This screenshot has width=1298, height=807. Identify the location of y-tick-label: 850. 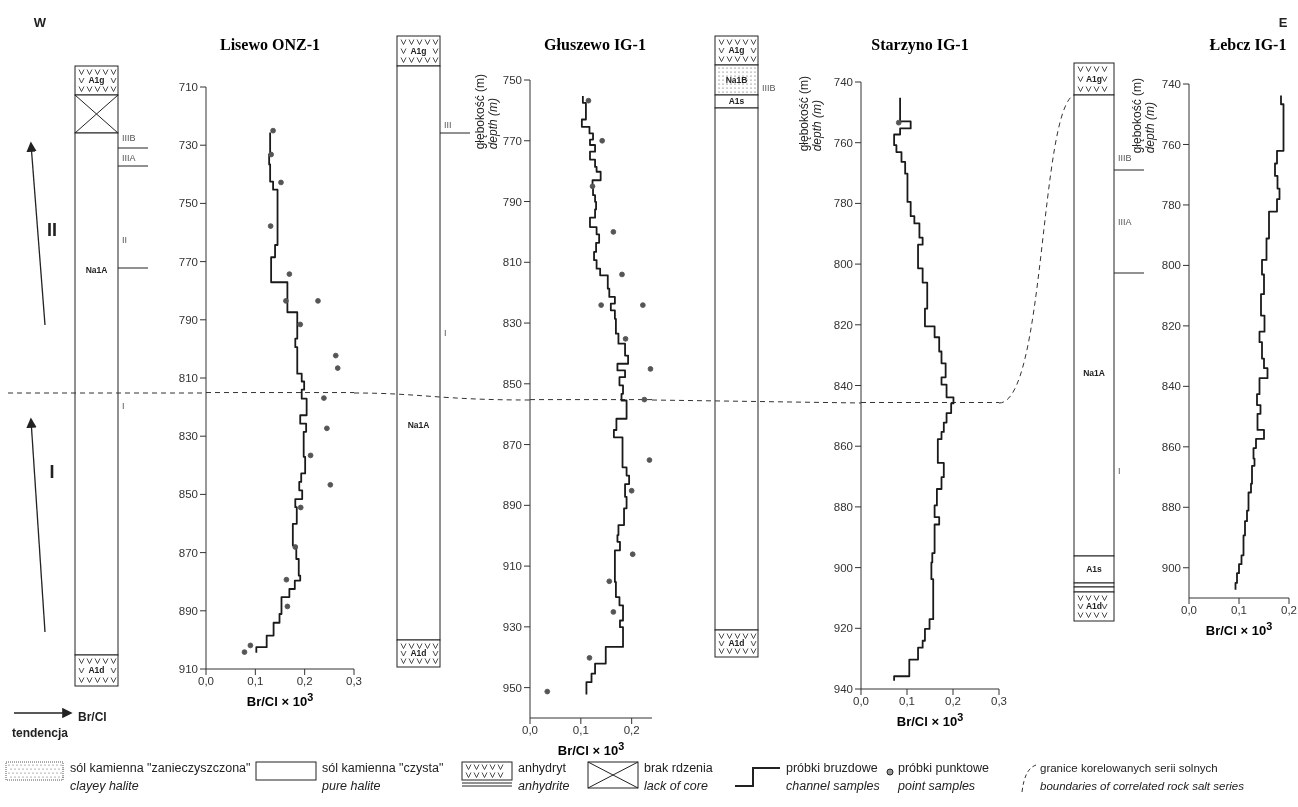
(188, 494).